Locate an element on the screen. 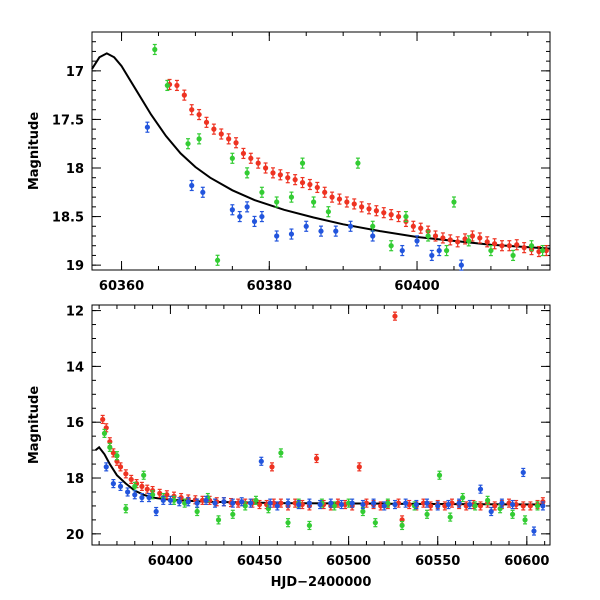  bottom-y-axis-label: Magnitude is located at coordinates (34, 425).